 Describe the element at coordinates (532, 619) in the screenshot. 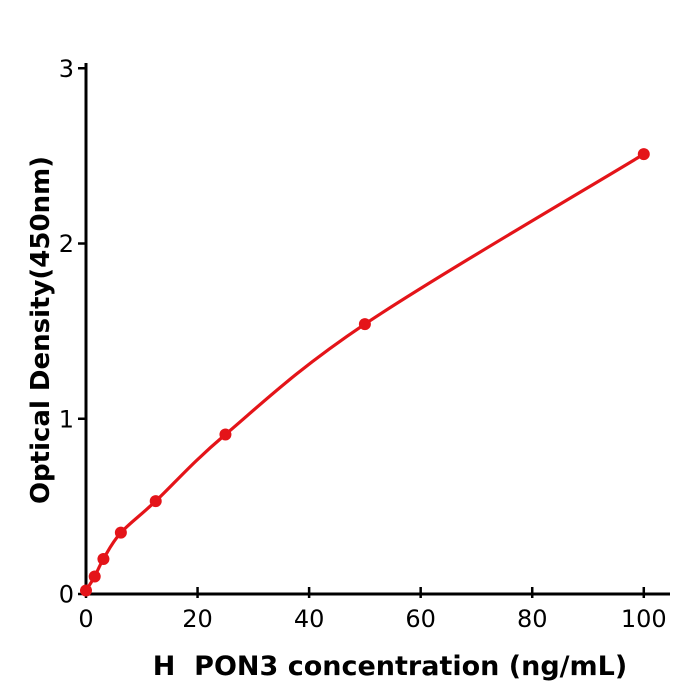

I see `x-tick-label: 80` at that location.